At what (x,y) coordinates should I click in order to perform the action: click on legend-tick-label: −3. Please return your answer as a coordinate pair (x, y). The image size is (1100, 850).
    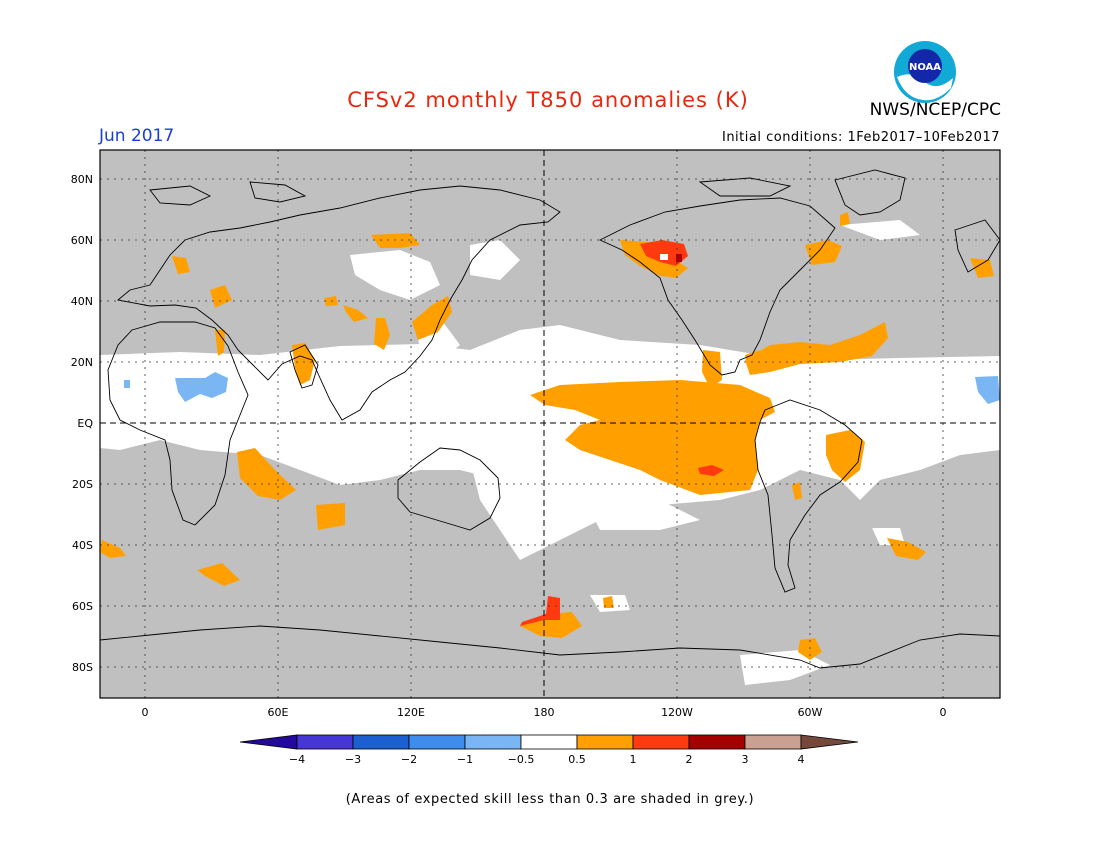
    Looking at the image, I should click on (353, 759).